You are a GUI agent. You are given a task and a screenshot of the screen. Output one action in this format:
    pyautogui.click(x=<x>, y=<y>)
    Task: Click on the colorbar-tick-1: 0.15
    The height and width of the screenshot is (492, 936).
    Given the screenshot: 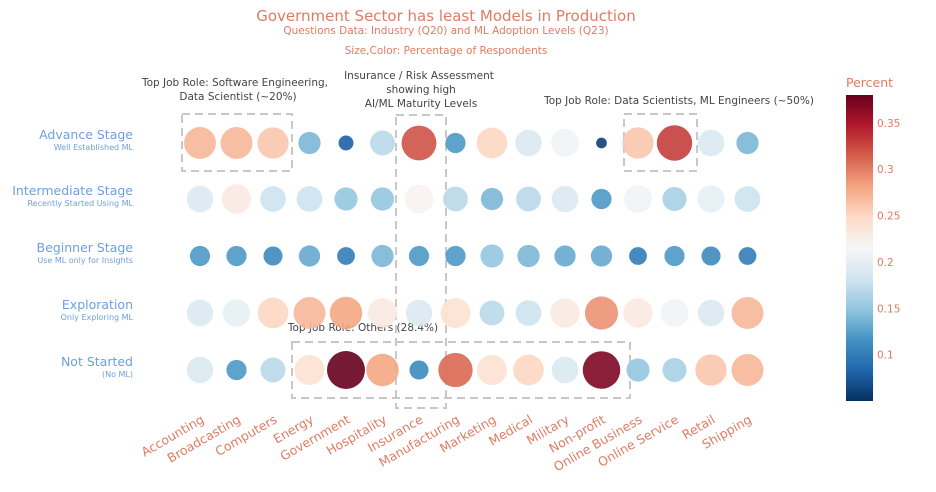 What is the action you would take?
    pyautogui.click(x=888, y=309)
    